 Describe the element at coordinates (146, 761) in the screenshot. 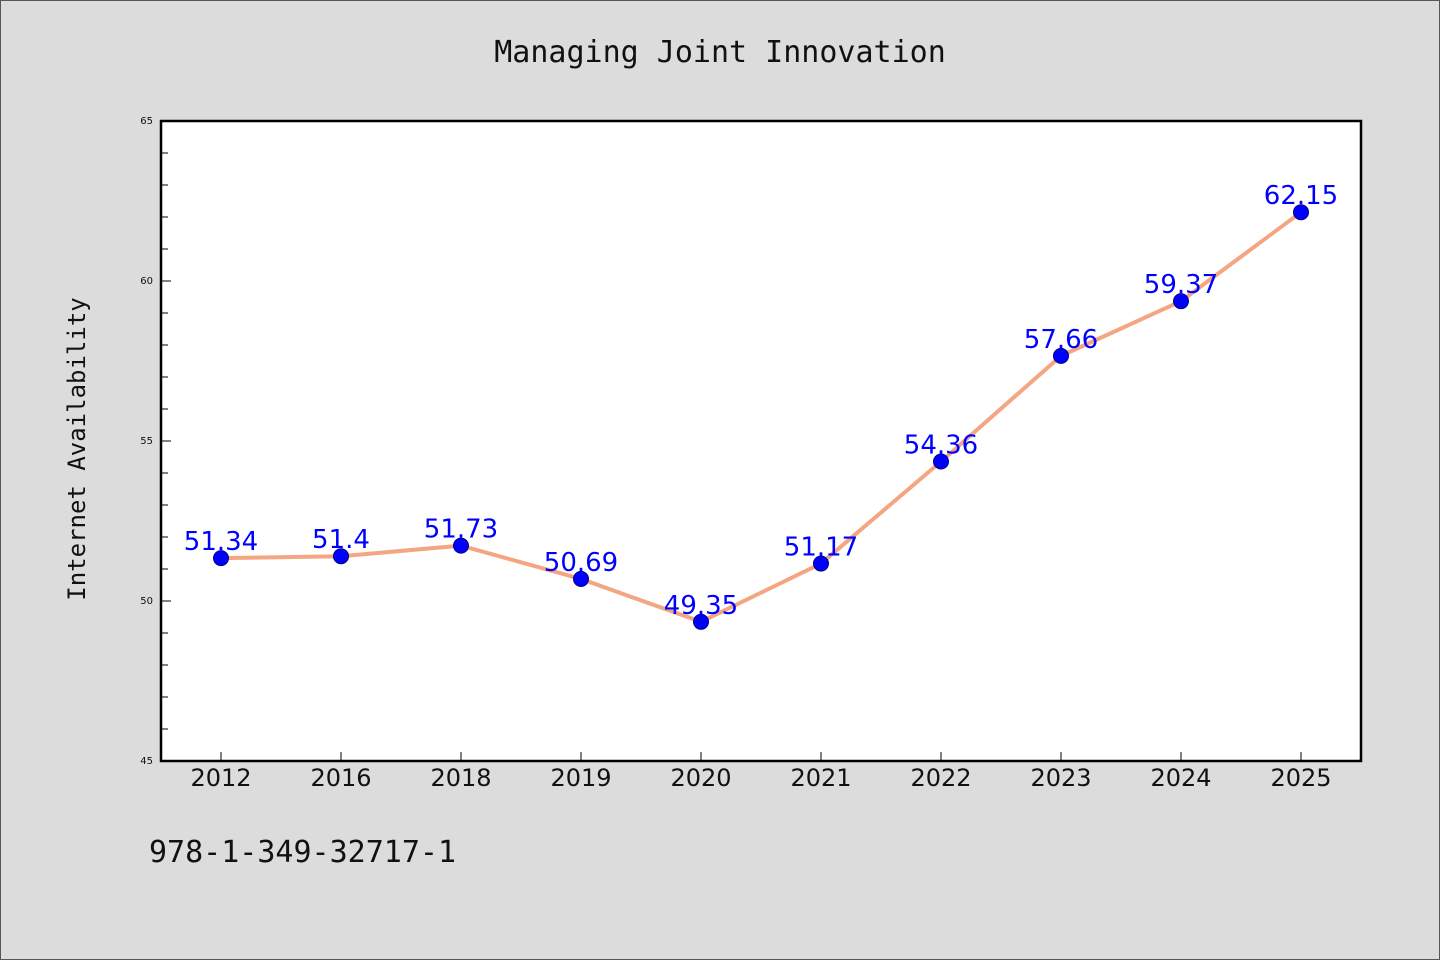

I see `y-tick-label: 45` at that location.